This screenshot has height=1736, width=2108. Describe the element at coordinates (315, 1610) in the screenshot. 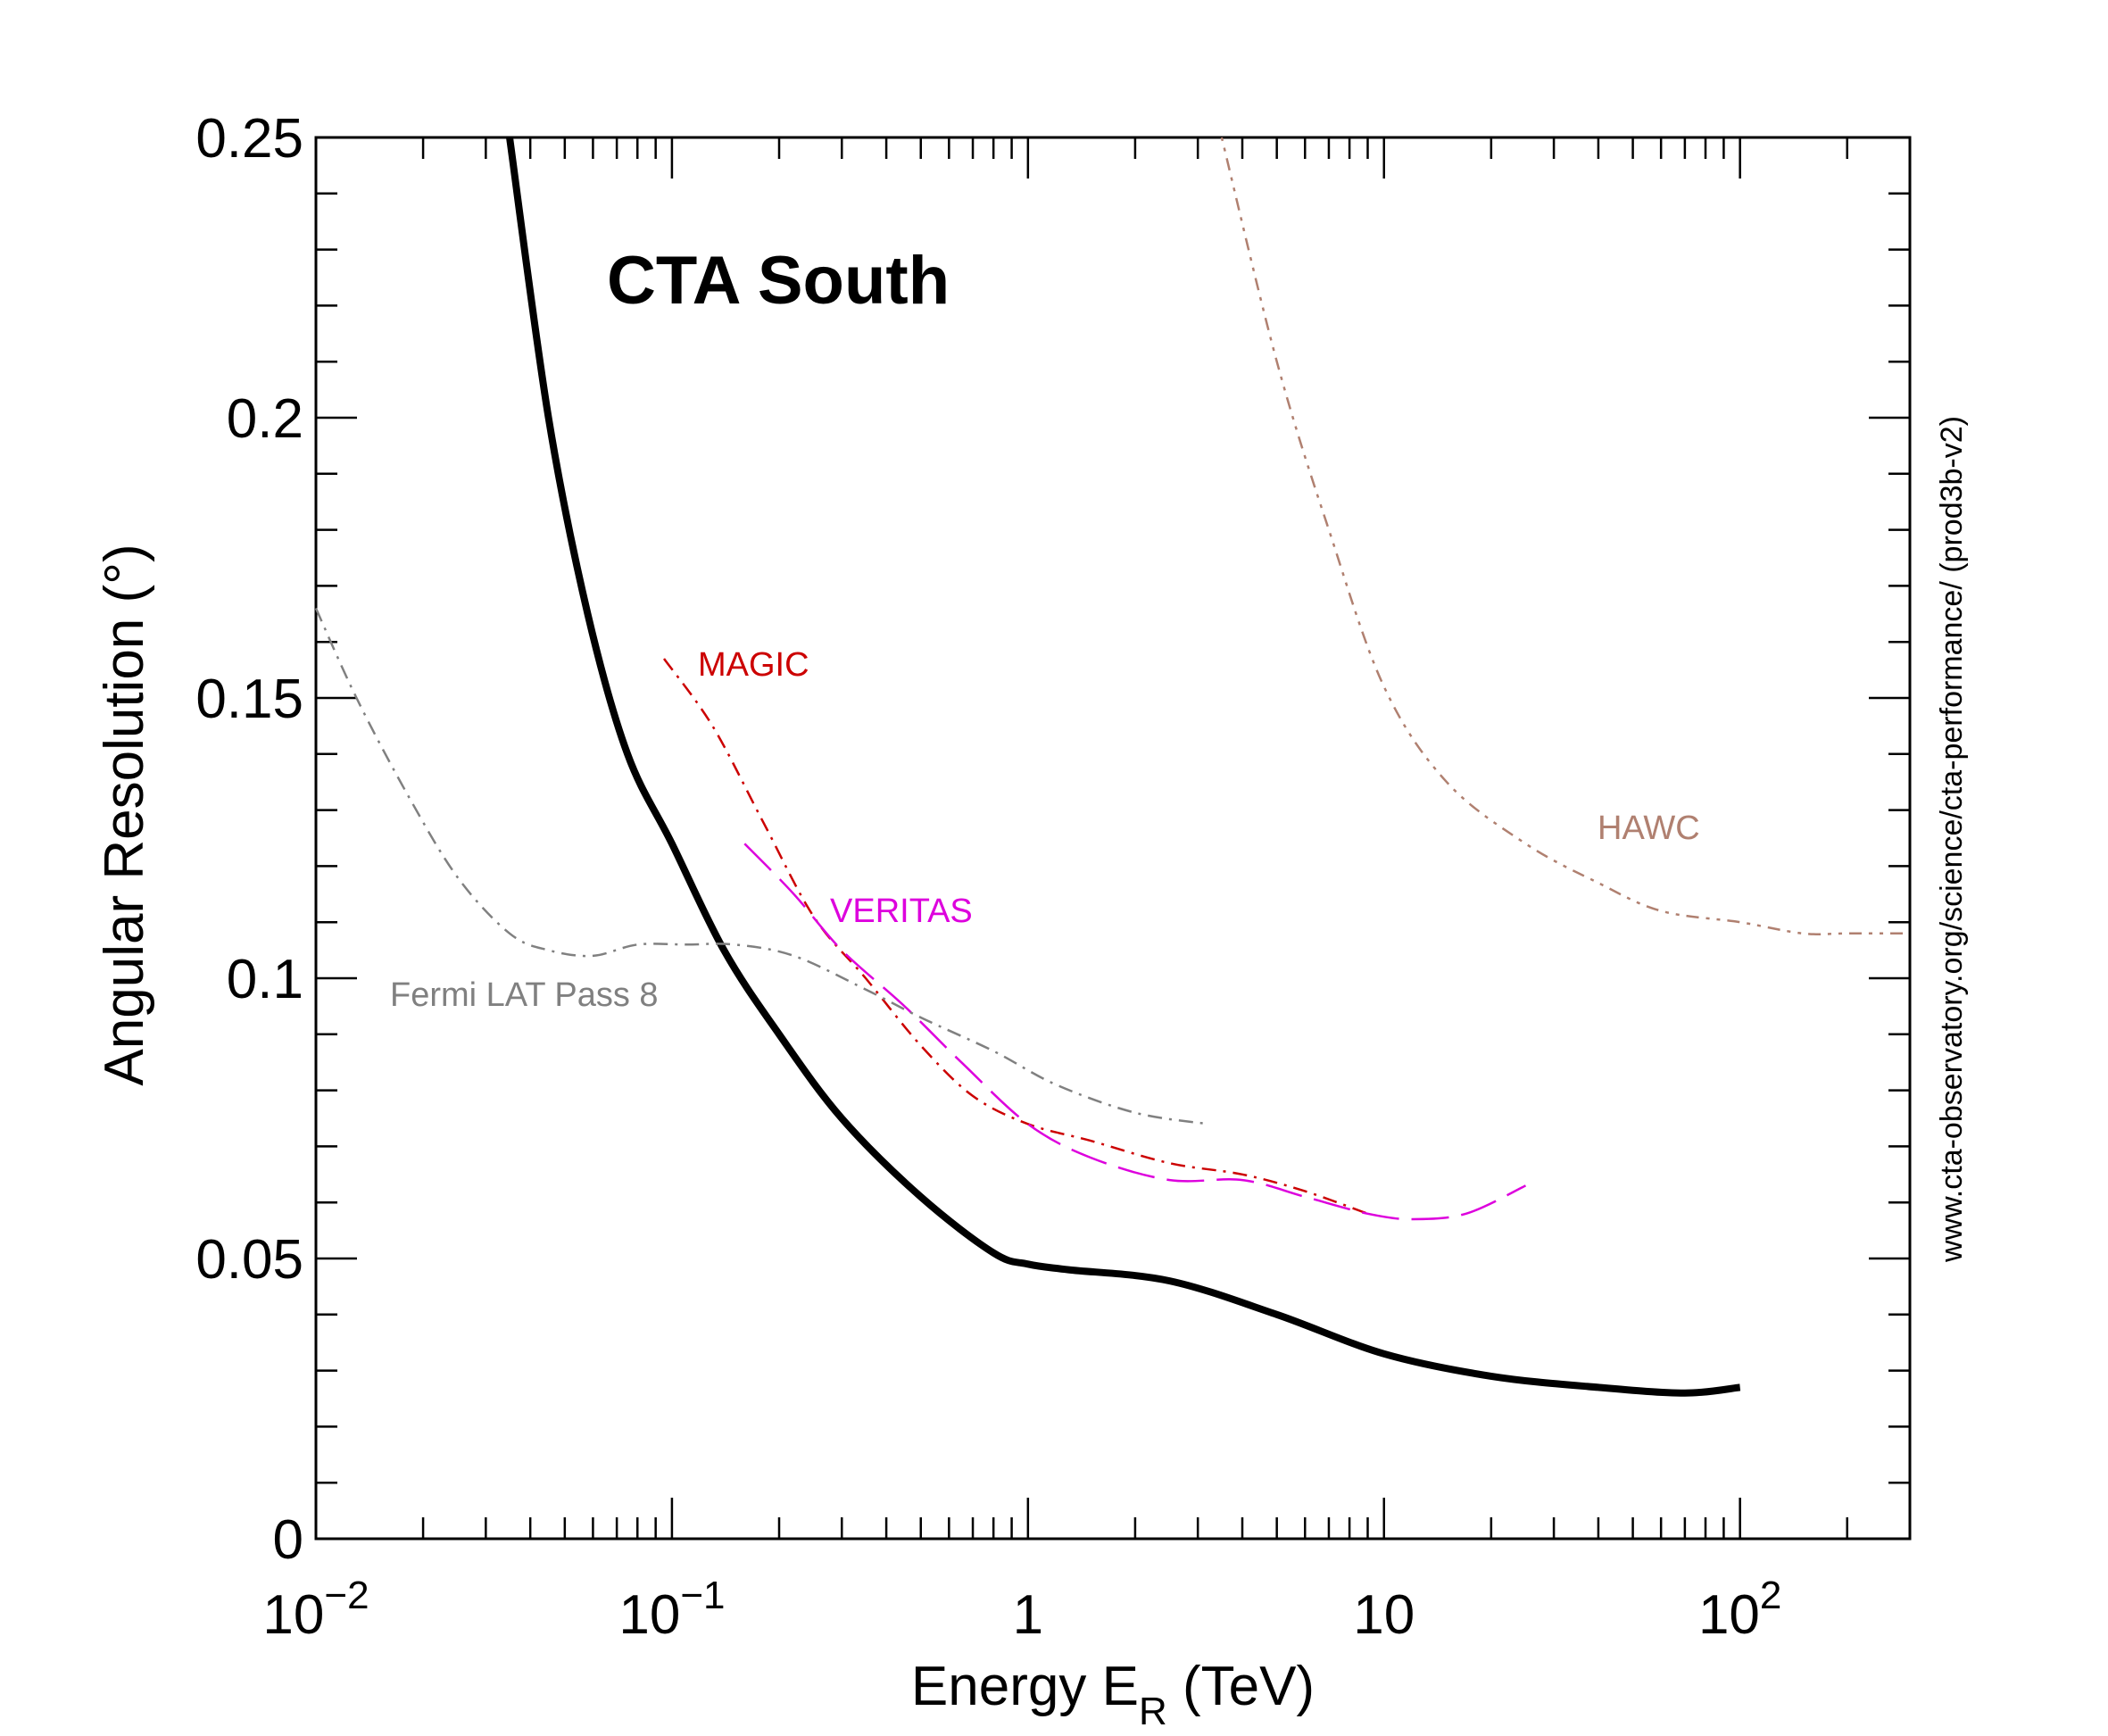

I see `x-tick-label: 10⁻²` at that location.